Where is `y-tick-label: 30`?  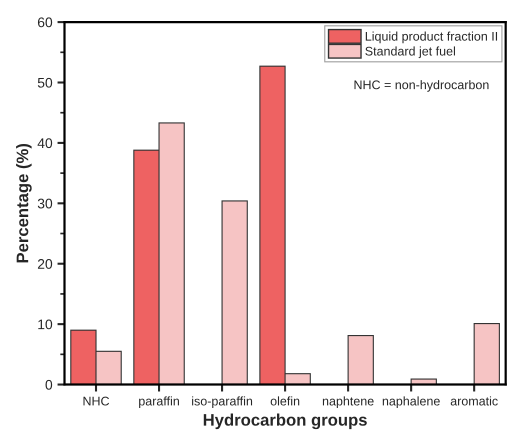 y-tick-label: 30 is located at coordinates (45, 203).